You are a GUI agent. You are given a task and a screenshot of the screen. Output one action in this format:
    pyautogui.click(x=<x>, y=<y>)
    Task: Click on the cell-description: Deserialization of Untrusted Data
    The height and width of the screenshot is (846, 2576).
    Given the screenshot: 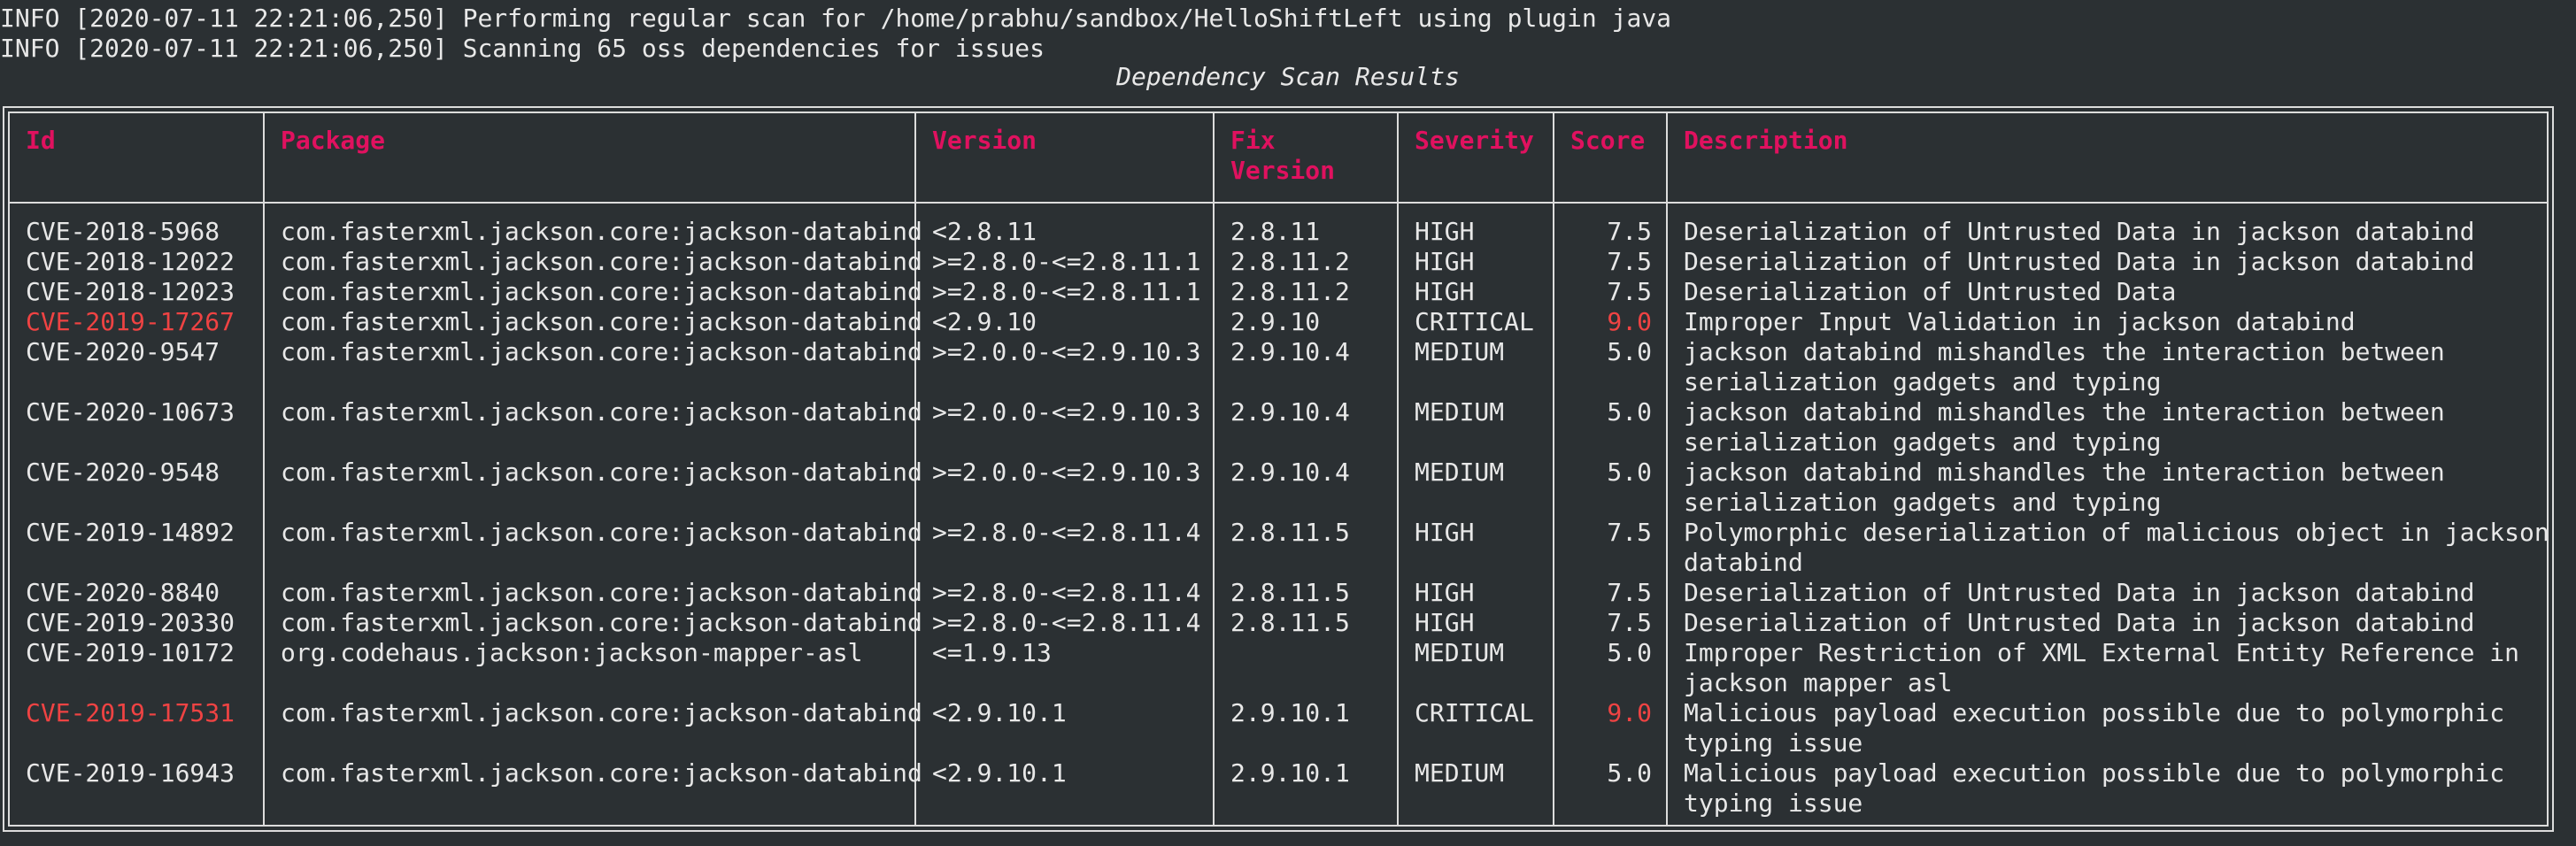 What is the action you would take?
    pyautogui.click(x=1930, y=292)
    